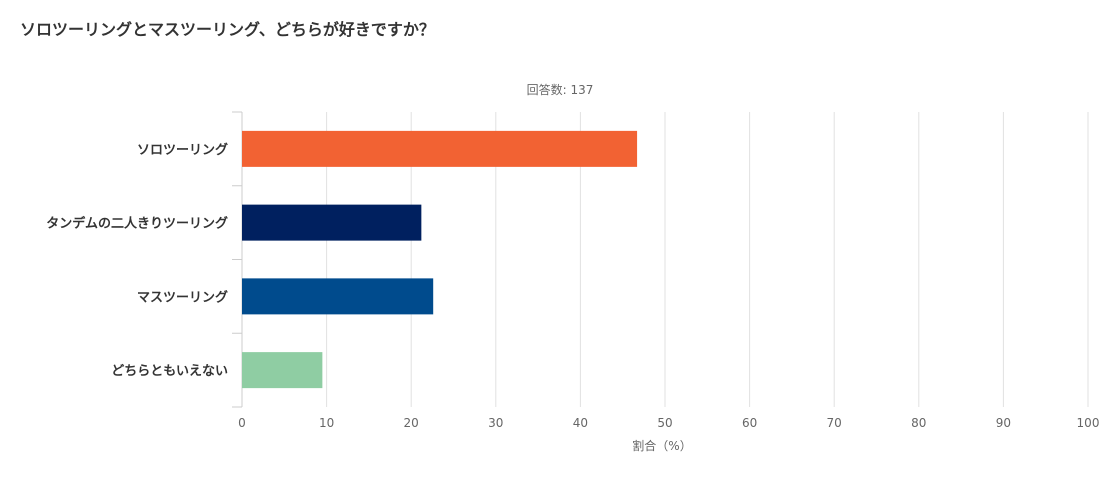 This screenshot has height=487, width=1120. I want to click on x-tick-label: 60, so click(749, 423).